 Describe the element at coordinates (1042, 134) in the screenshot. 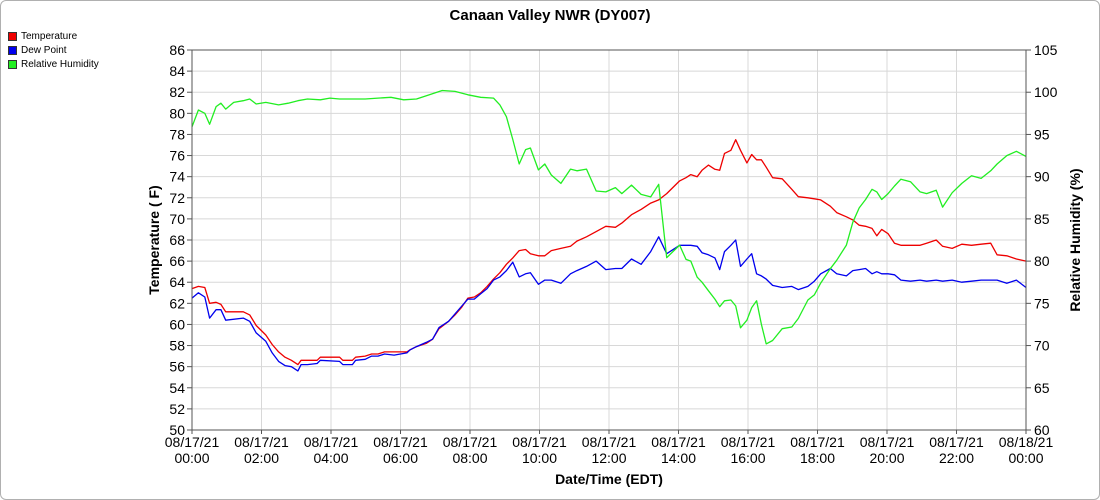

I see `y2-tick-label: 95` at that location.